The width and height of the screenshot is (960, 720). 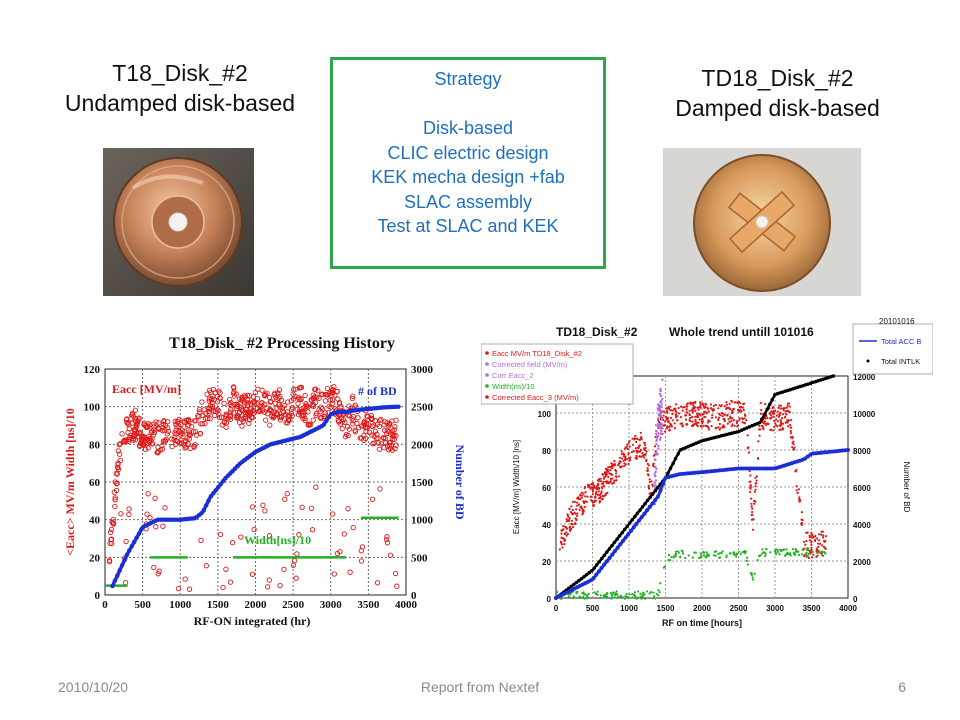 I want to click on y-axis-label: Eacc [MV/m] Width/10 [ns], so click(x=516, y=487).